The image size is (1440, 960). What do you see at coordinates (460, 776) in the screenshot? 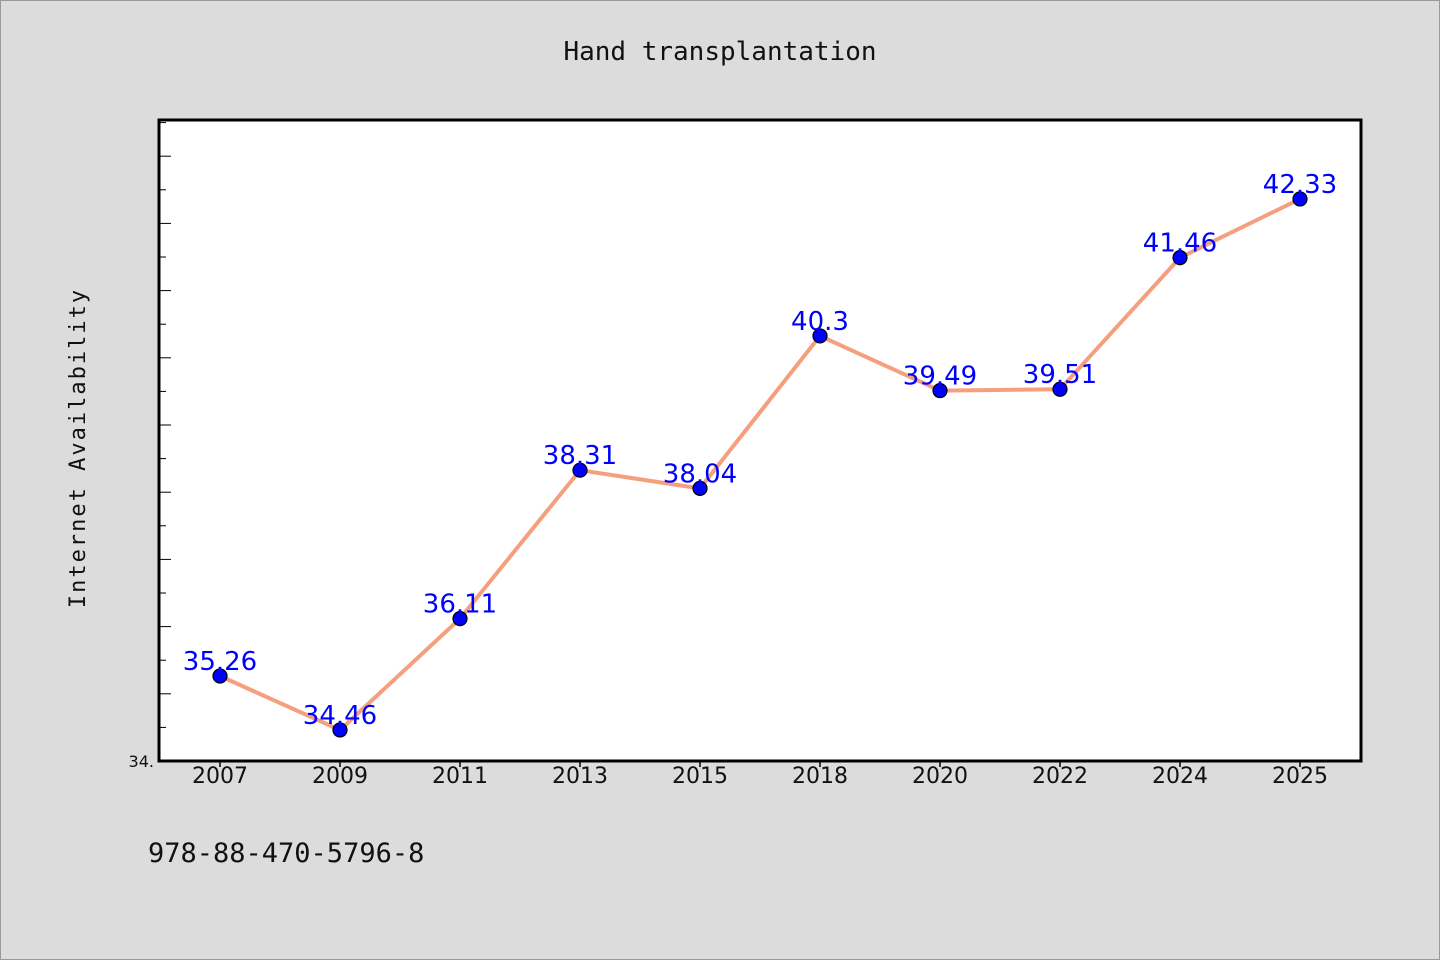
I see `x-tick-label: 2011` at bounding box center [460, 776].